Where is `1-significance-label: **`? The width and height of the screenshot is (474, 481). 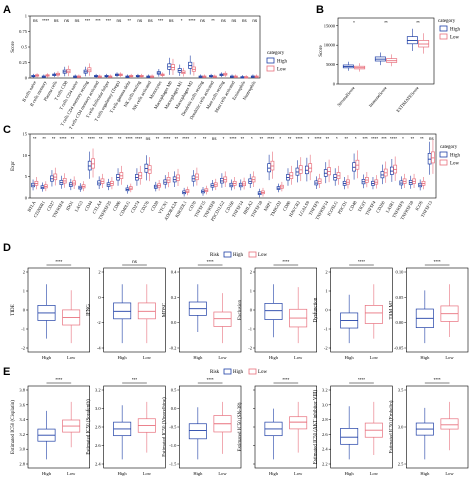 1-significance-label: ** is located at coordinates (386, 22).